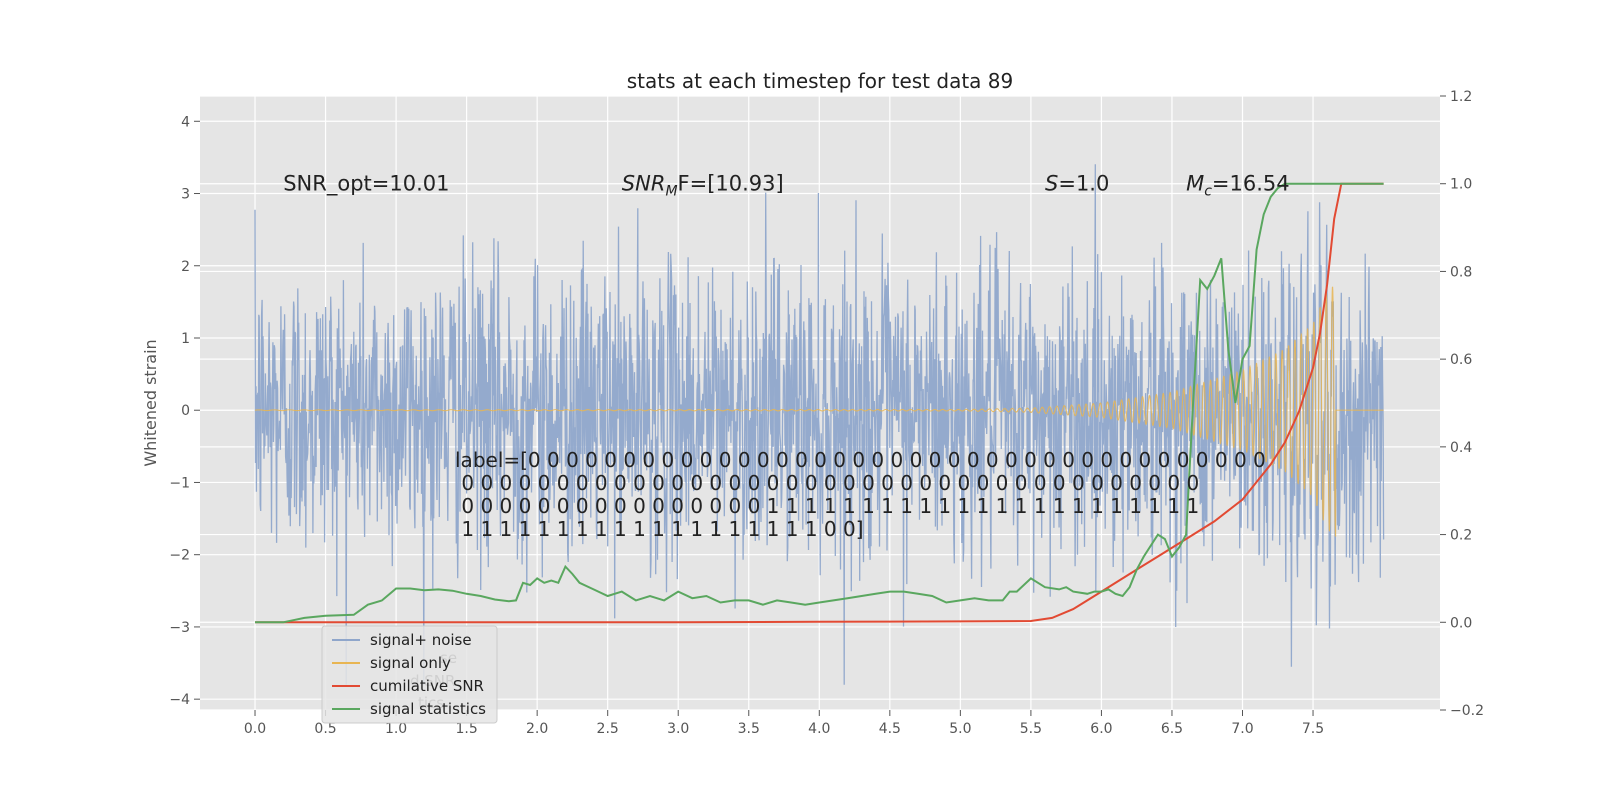  Describe the element at coordinates (1462, 404) in the screenshot. I see `y-axis-right: −0.2 0.0 0.2 0.4 0.6 0.8 1.0 1.2` at that location.